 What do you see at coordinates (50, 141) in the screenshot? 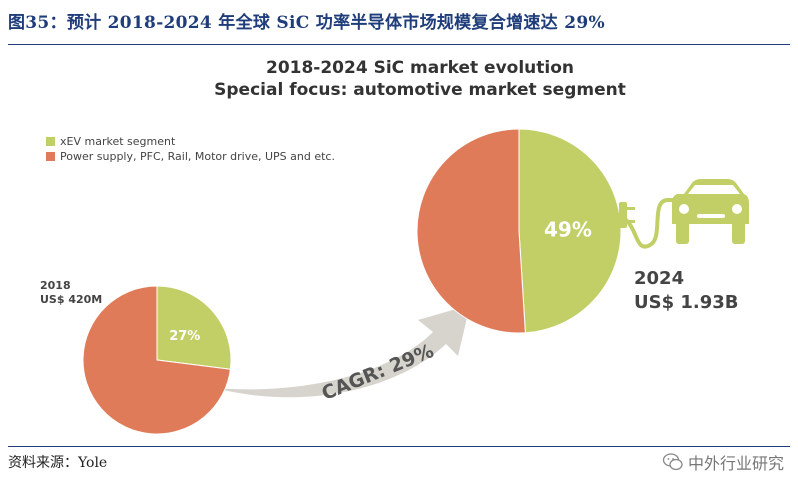
I see `legend-swatch-xev` at bounding box center [50, 141].